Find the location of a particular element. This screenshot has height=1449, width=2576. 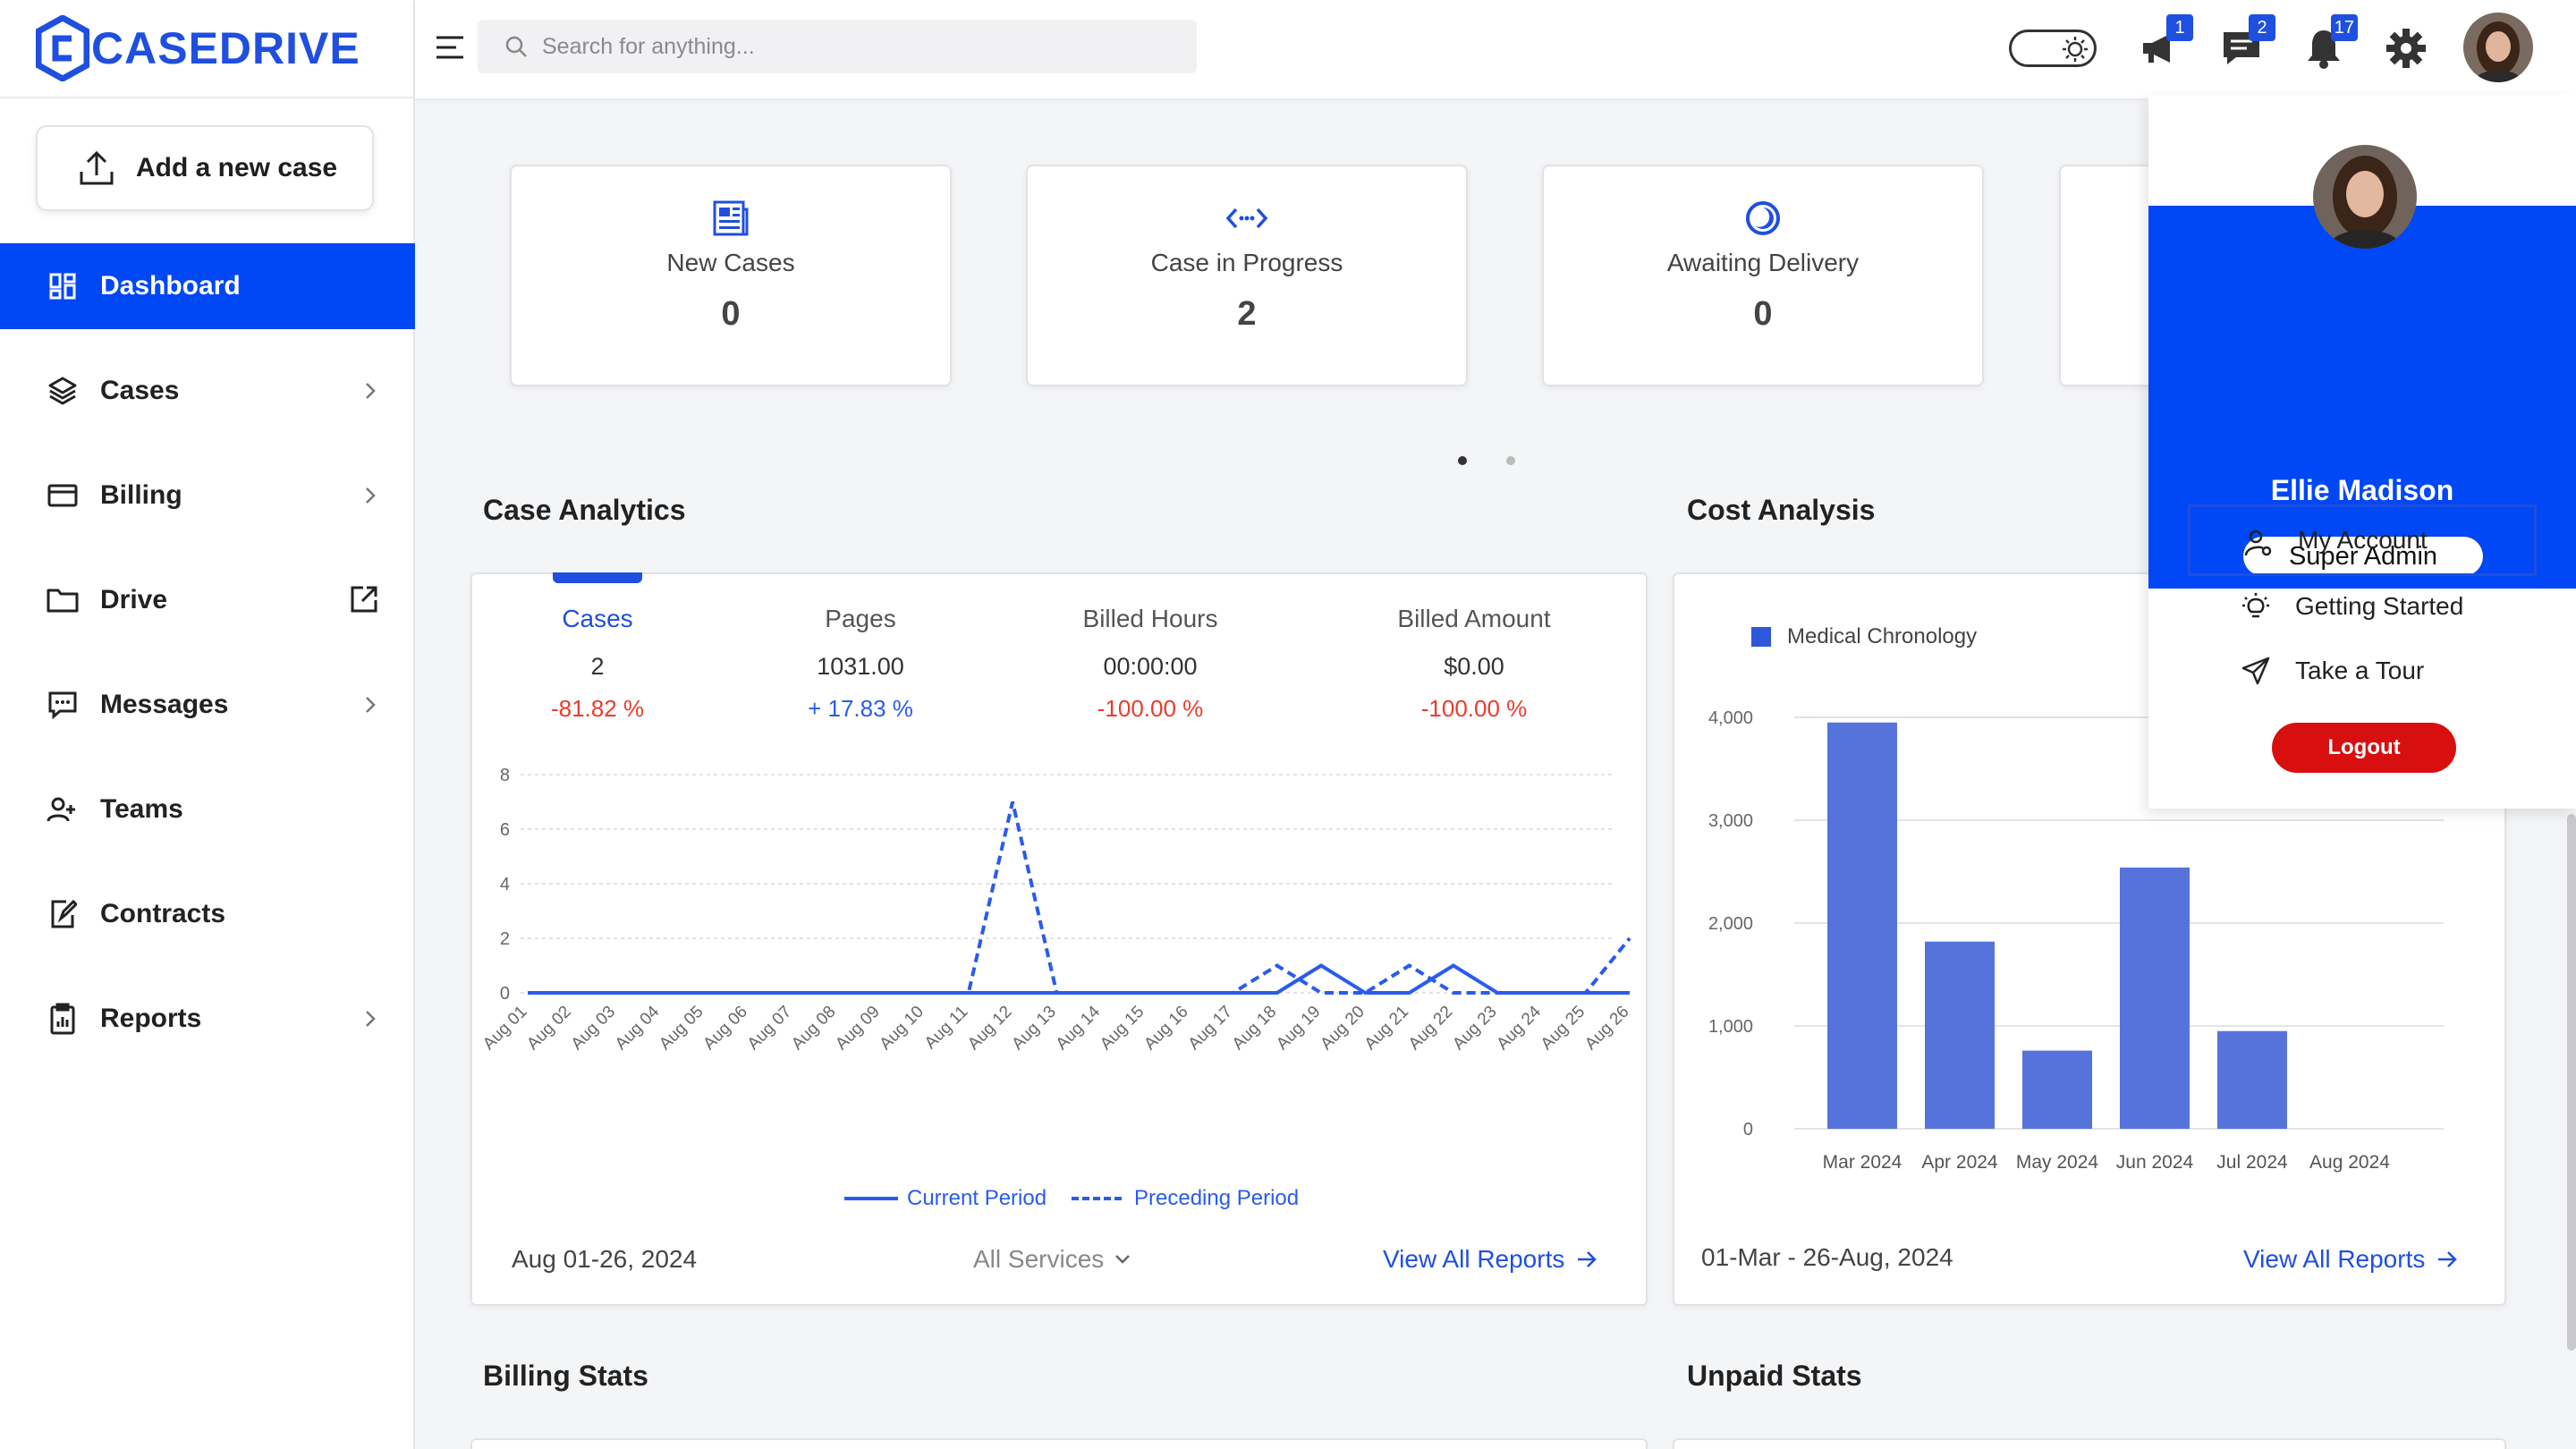

x-tick-label: Mar 2024 is located at coordinates (1862, 1162).